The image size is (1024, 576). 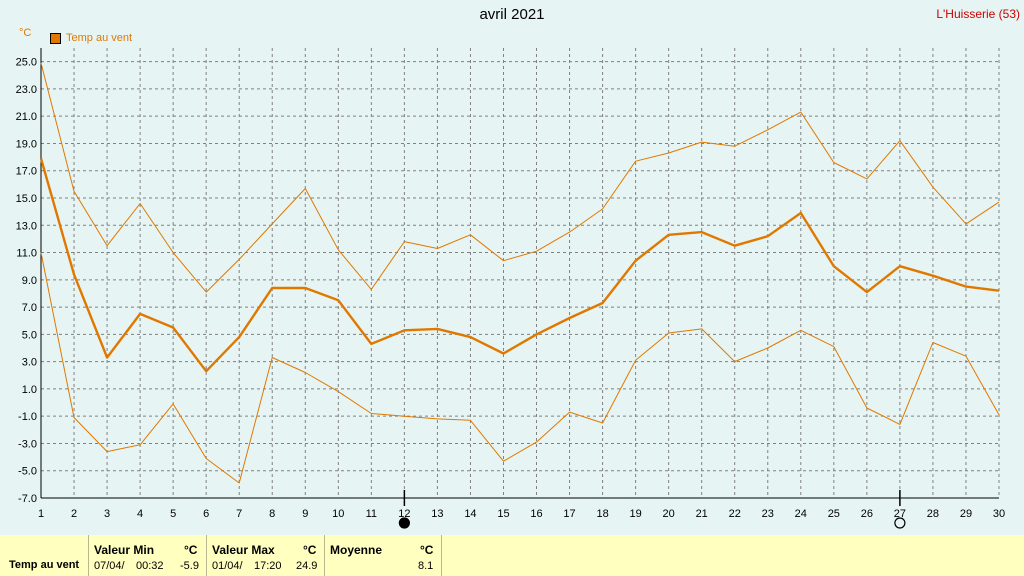 I want to click on stats-row-label: Temp au vent, so click(x=44, y=565).